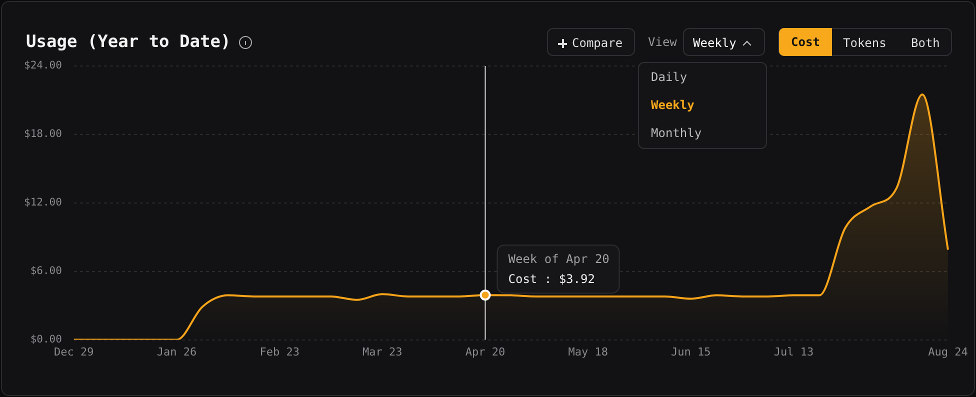 The height and width of the screenshot is (397, 976). I want to click on x-tick-label: Apr 20, so click(485, 351).